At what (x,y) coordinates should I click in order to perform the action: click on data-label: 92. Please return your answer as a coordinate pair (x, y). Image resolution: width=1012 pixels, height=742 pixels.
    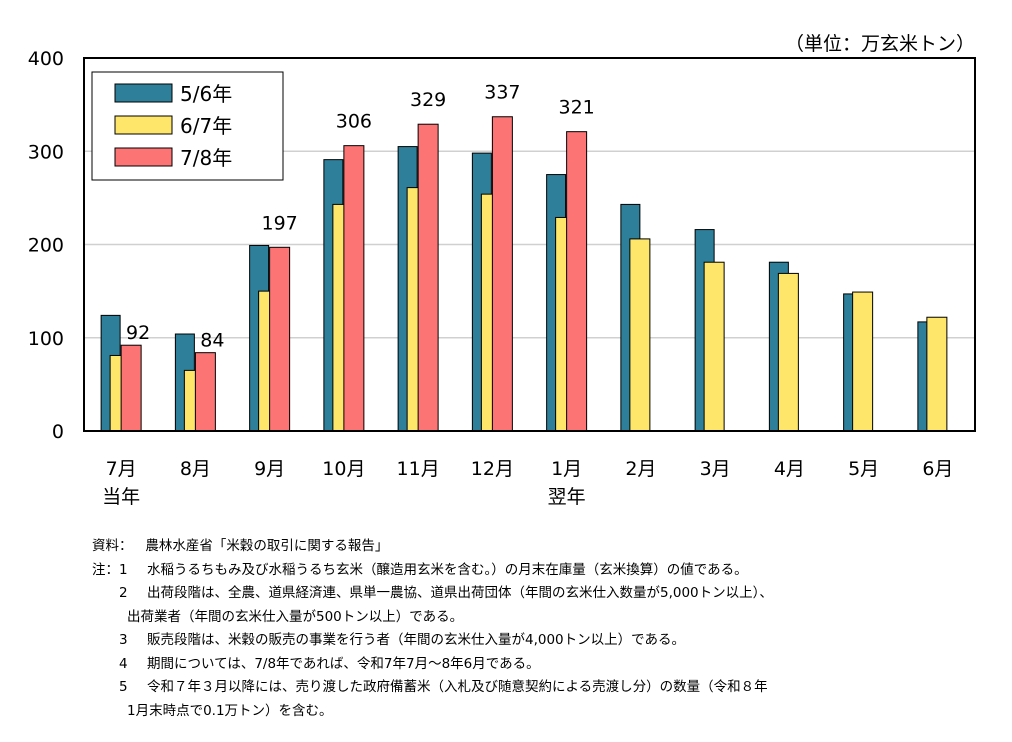
    Looking at the image, I should click on (138, 333).